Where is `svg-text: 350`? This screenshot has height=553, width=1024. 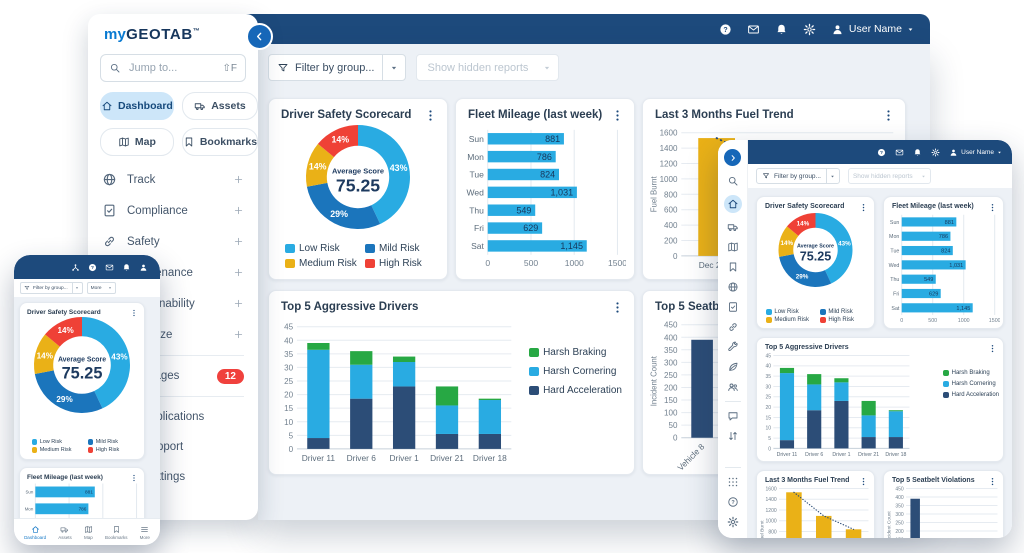 svg-text: 350 is located at coordinates (899, 506).